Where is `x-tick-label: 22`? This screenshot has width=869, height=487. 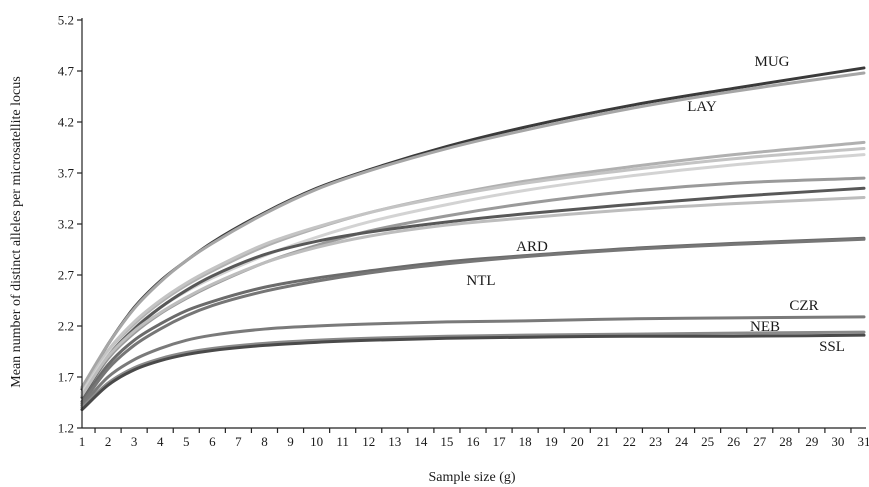 x-tick-label: 22 is located at coordinates (629, 441).